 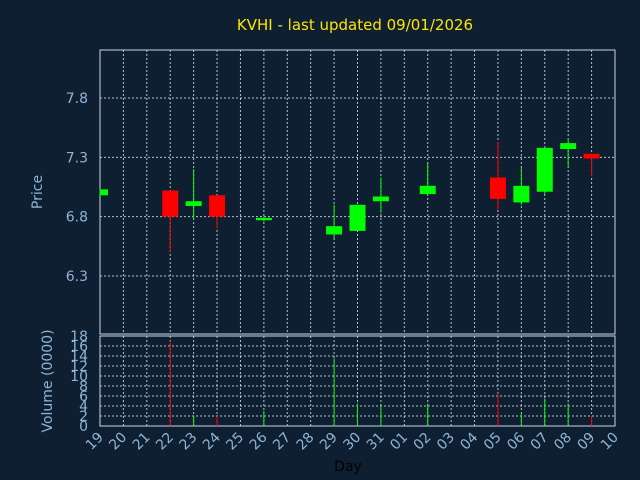 What do you see at coordinates (376, 442) in the screenshot?
I see `x-tick-label: 31` at bounding box center [376, 442].